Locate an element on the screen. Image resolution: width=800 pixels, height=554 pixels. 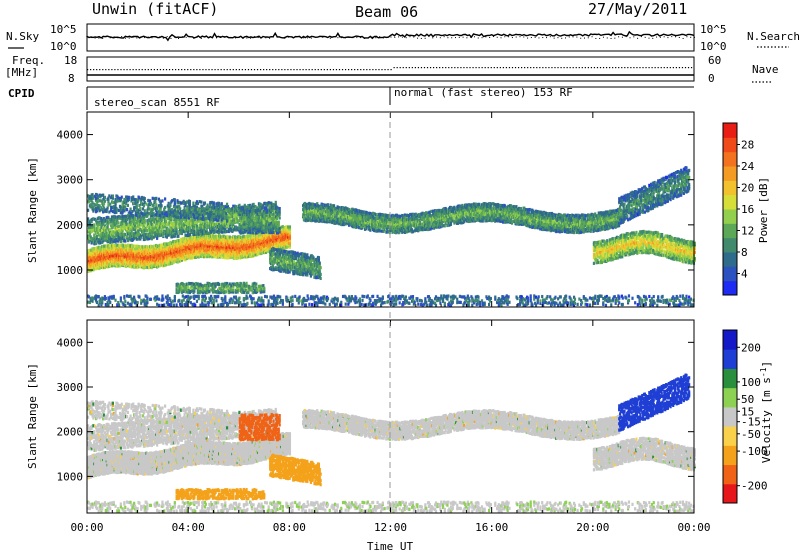
freq-panel: Freq. [MHz] 18 8 60 0 Nave is located at coordinates (392, 69).